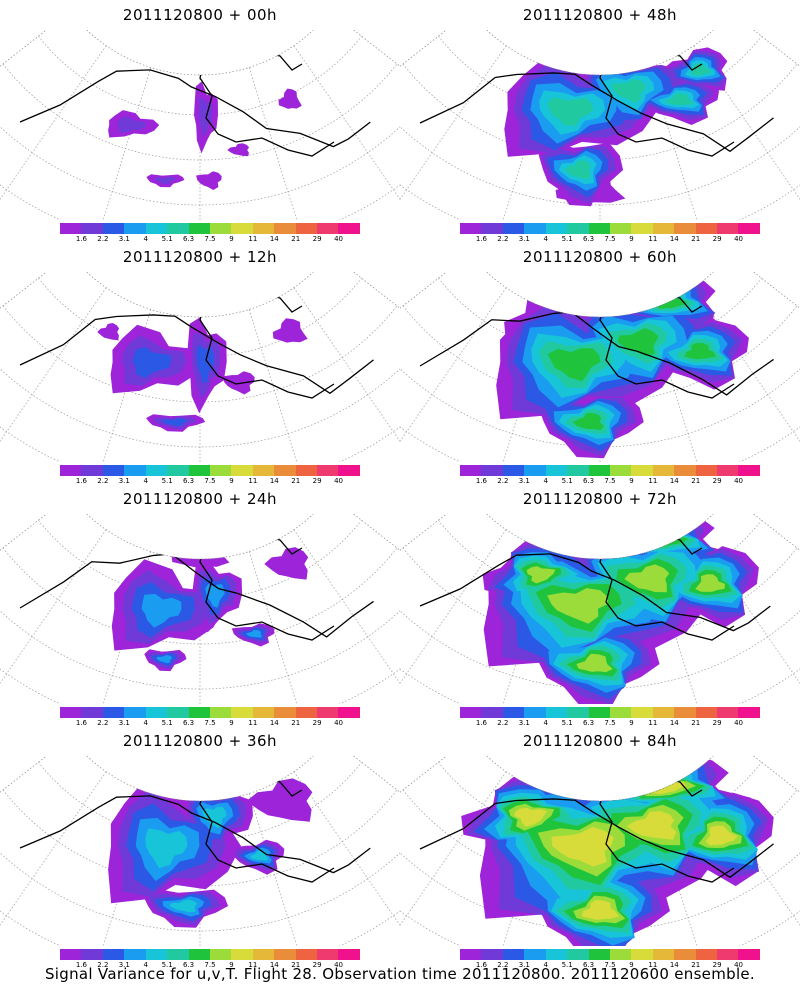 This screenshot has width=800, height=1000. Describe the element at coordinates (200, 257) in the screenshot. I see `panel-title: 2011120800 + 12h` at that location.